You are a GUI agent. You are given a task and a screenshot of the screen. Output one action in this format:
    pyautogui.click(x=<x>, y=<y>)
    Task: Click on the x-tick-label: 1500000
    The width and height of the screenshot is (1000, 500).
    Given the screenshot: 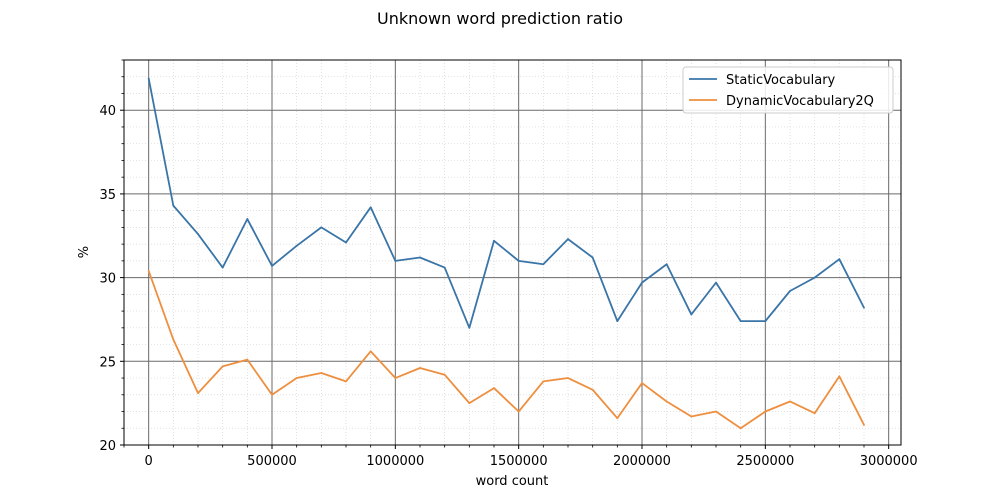 What is the action you would take?
    pyautogui.click(x=519, y=461)
    